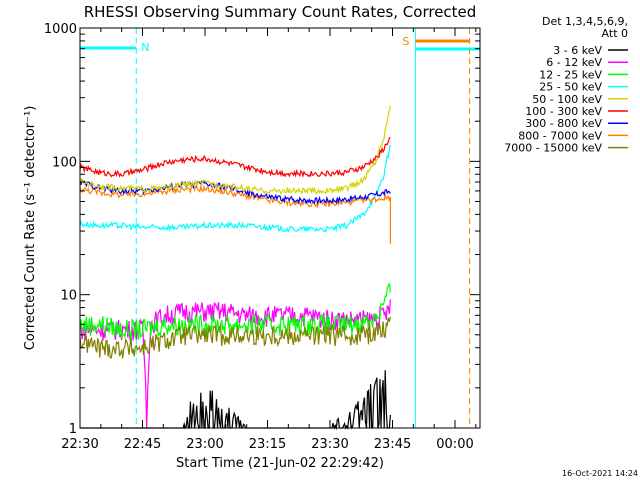 The image size is (640, 484). I want to click on legend-label: 50 - 100 keV, so click(567, 99).